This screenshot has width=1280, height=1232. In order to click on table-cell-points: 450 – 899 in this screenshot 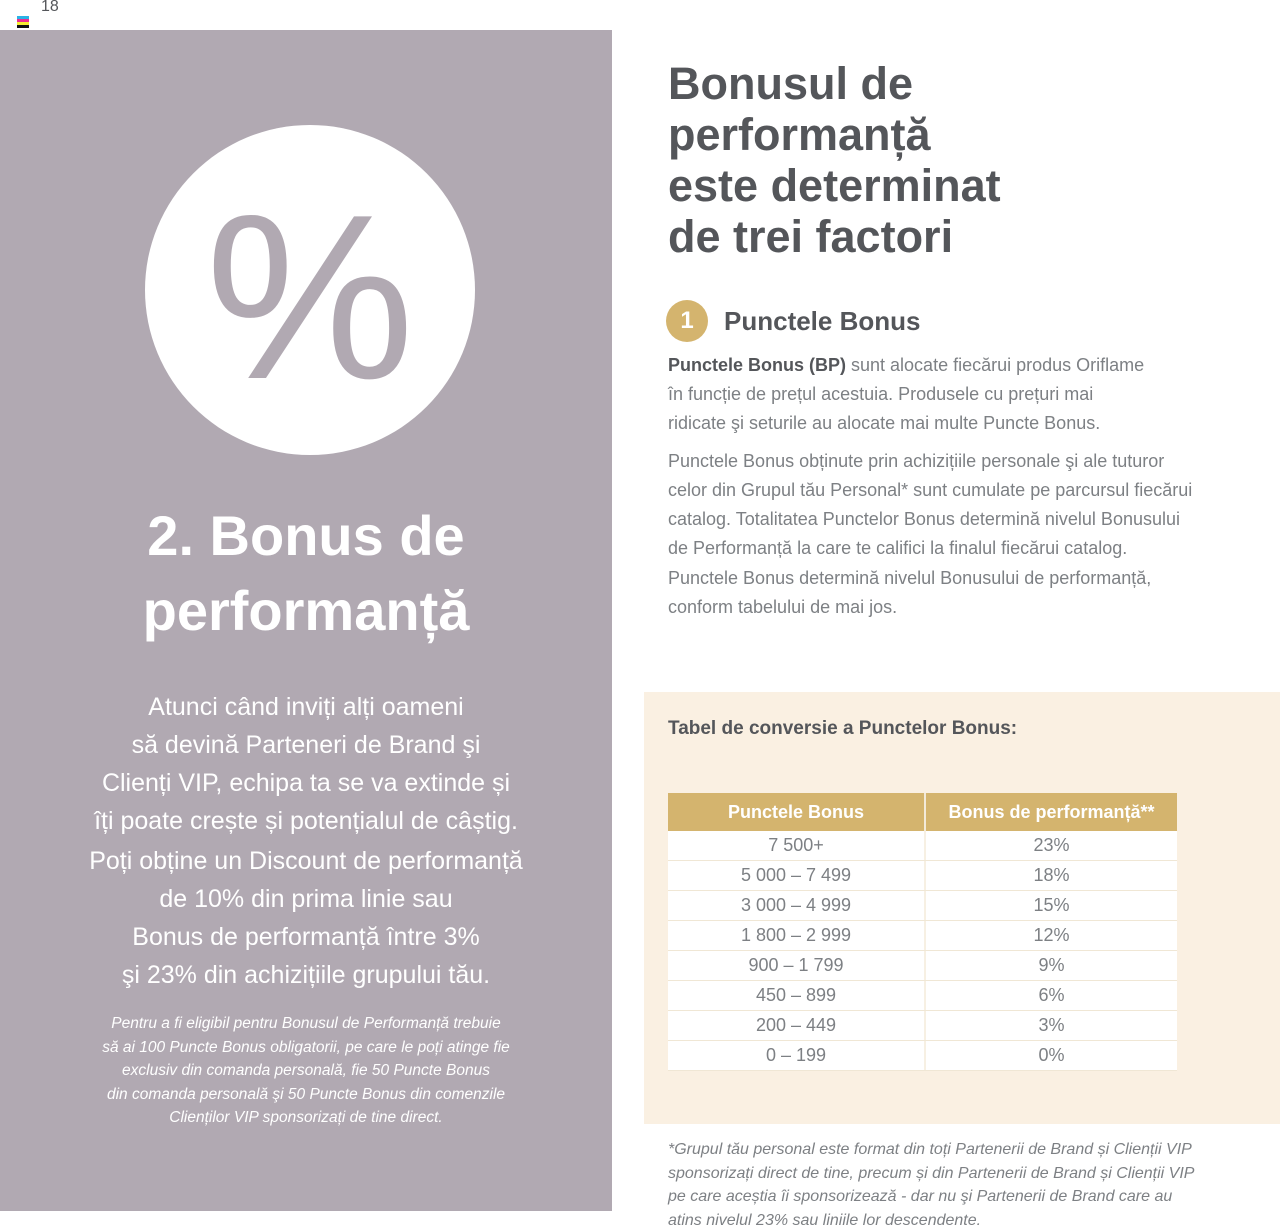, I will do `click(796, 995)`.